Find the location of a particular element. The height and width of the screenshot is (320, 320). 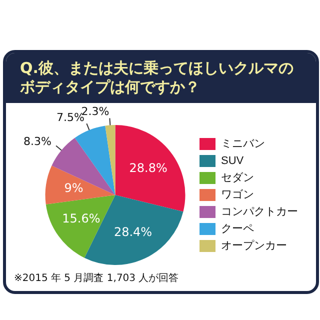

text: ※2015 年 5 月調査 1,703 人が回答 is located at coordinates (96, 279).